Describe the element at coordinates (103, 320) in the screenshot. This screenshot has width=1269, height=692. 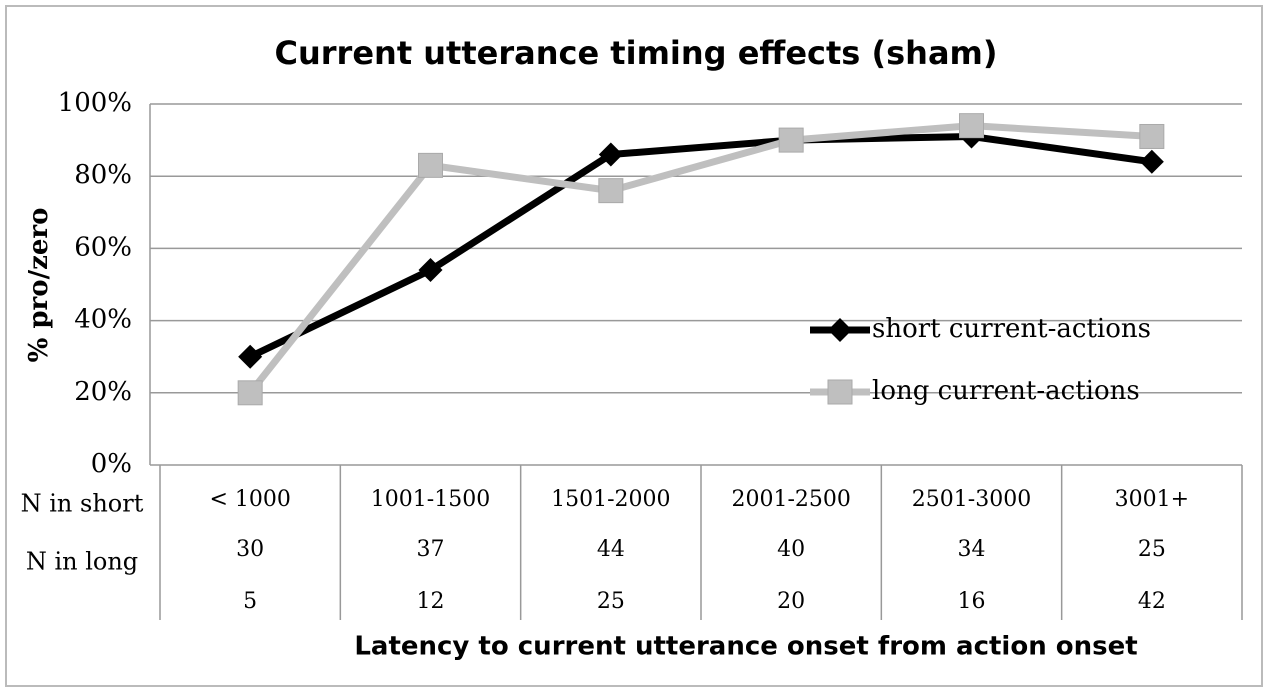
I see `y-tick-label: 40%` at that location.